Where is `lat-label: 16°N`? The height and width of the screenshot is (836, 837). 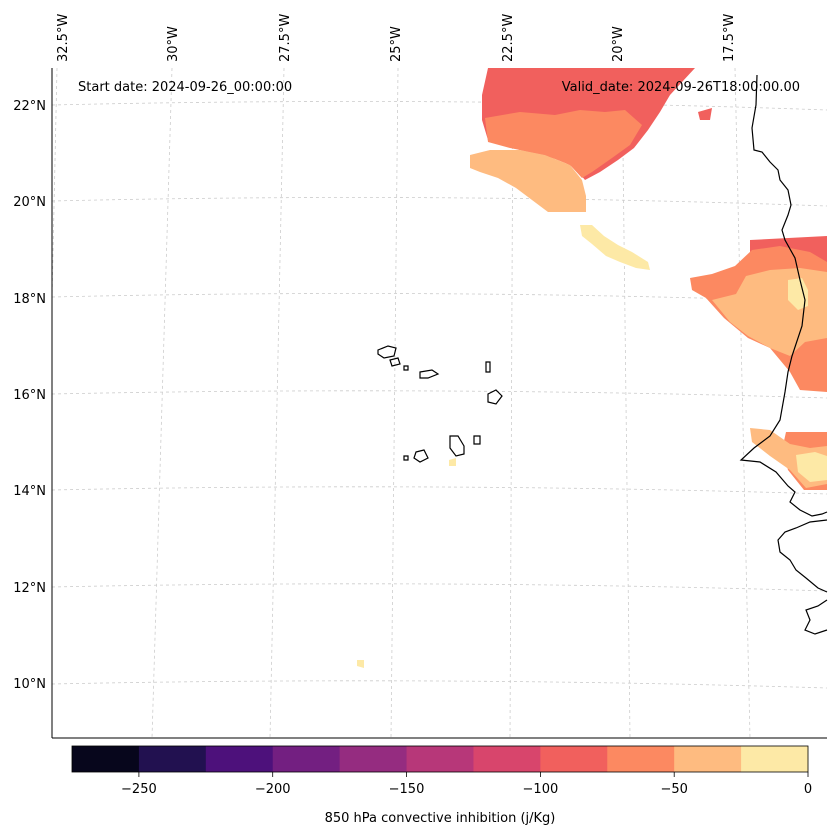 lat-label: 16°N is located at coordinates (29, 395).